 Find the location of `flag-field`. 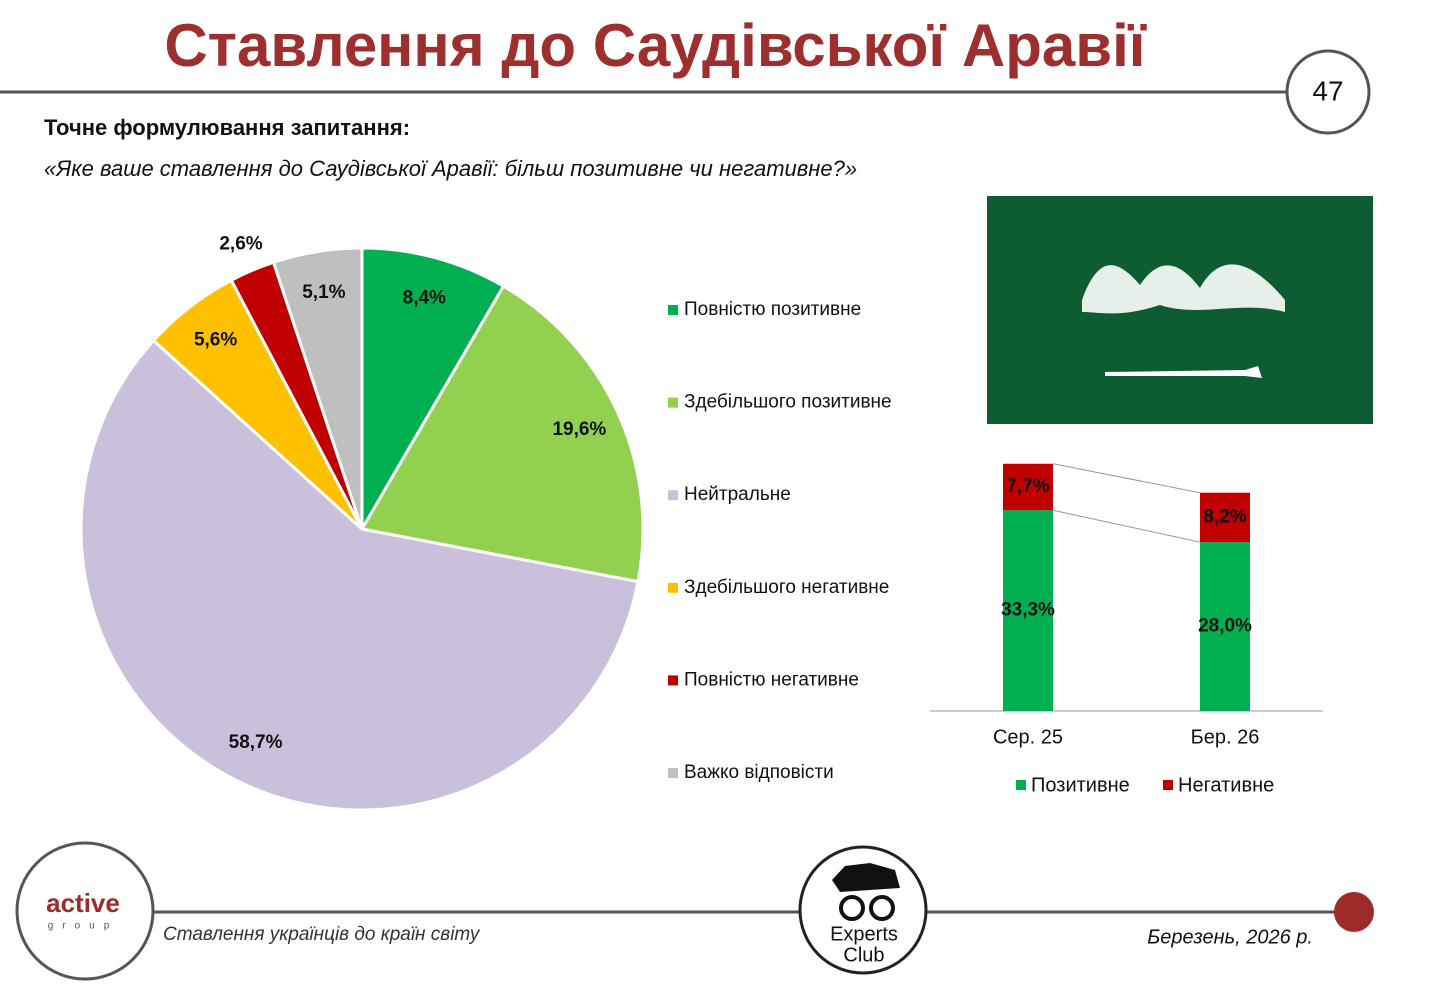

flag-field is located at coordinates (1180, 310).